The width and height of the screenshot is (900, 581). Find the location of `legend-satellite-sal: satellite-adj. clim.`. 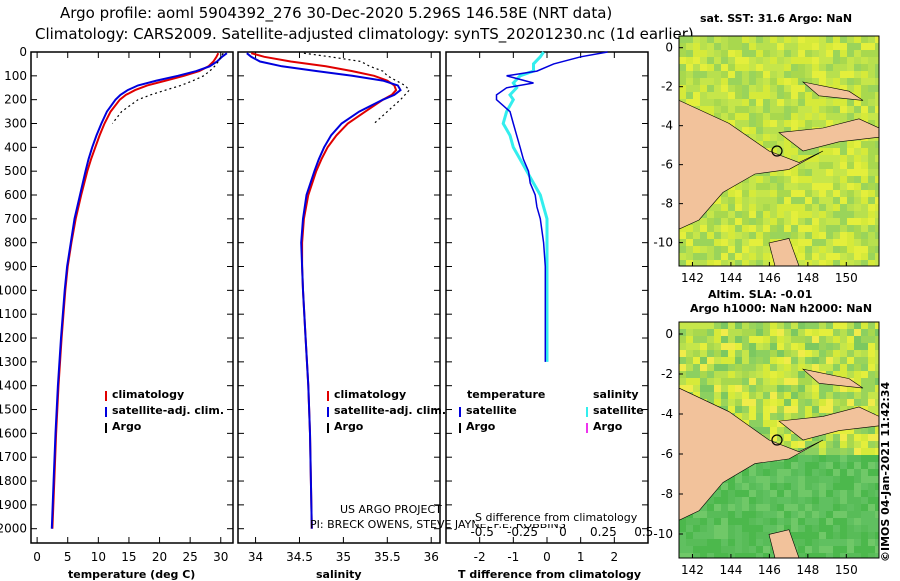

legend-satellite-sal: satellite-adj. clim. is located at coordinates (390, 410).